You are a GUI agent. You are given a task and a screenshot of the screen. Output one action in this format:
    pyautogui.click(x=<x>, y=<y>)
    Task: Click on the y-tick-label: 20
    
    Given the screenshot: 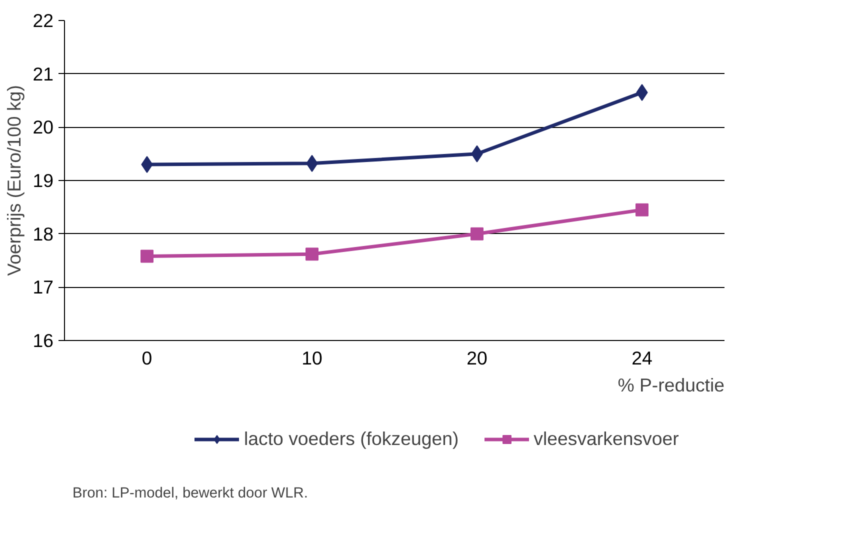 What is the action you would take?
    pyautogui.click(x=43, y=127)
    